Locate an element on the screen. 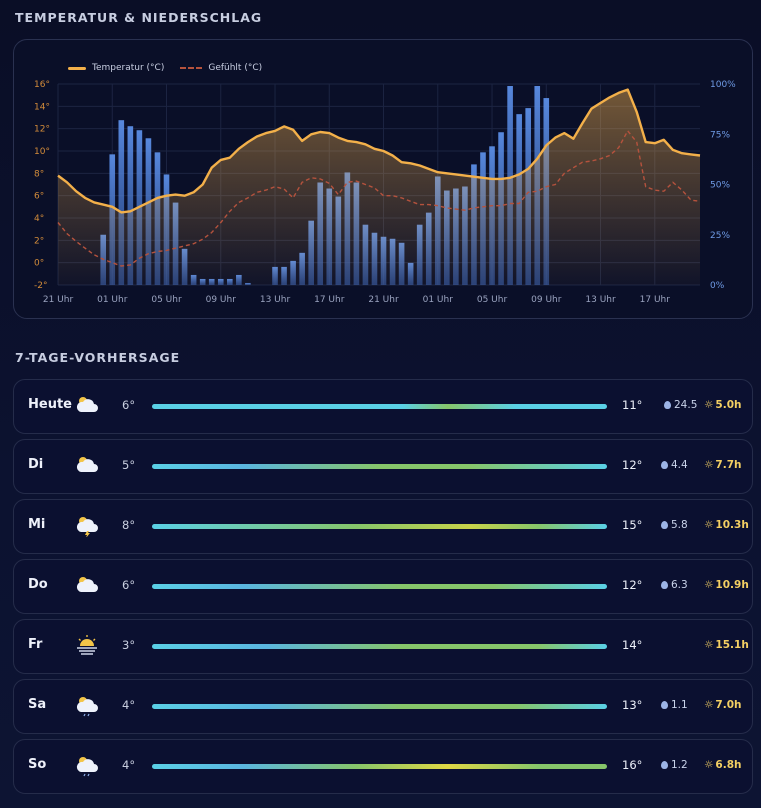  sun-value: 6.8h is located at coordinates (728, 765).